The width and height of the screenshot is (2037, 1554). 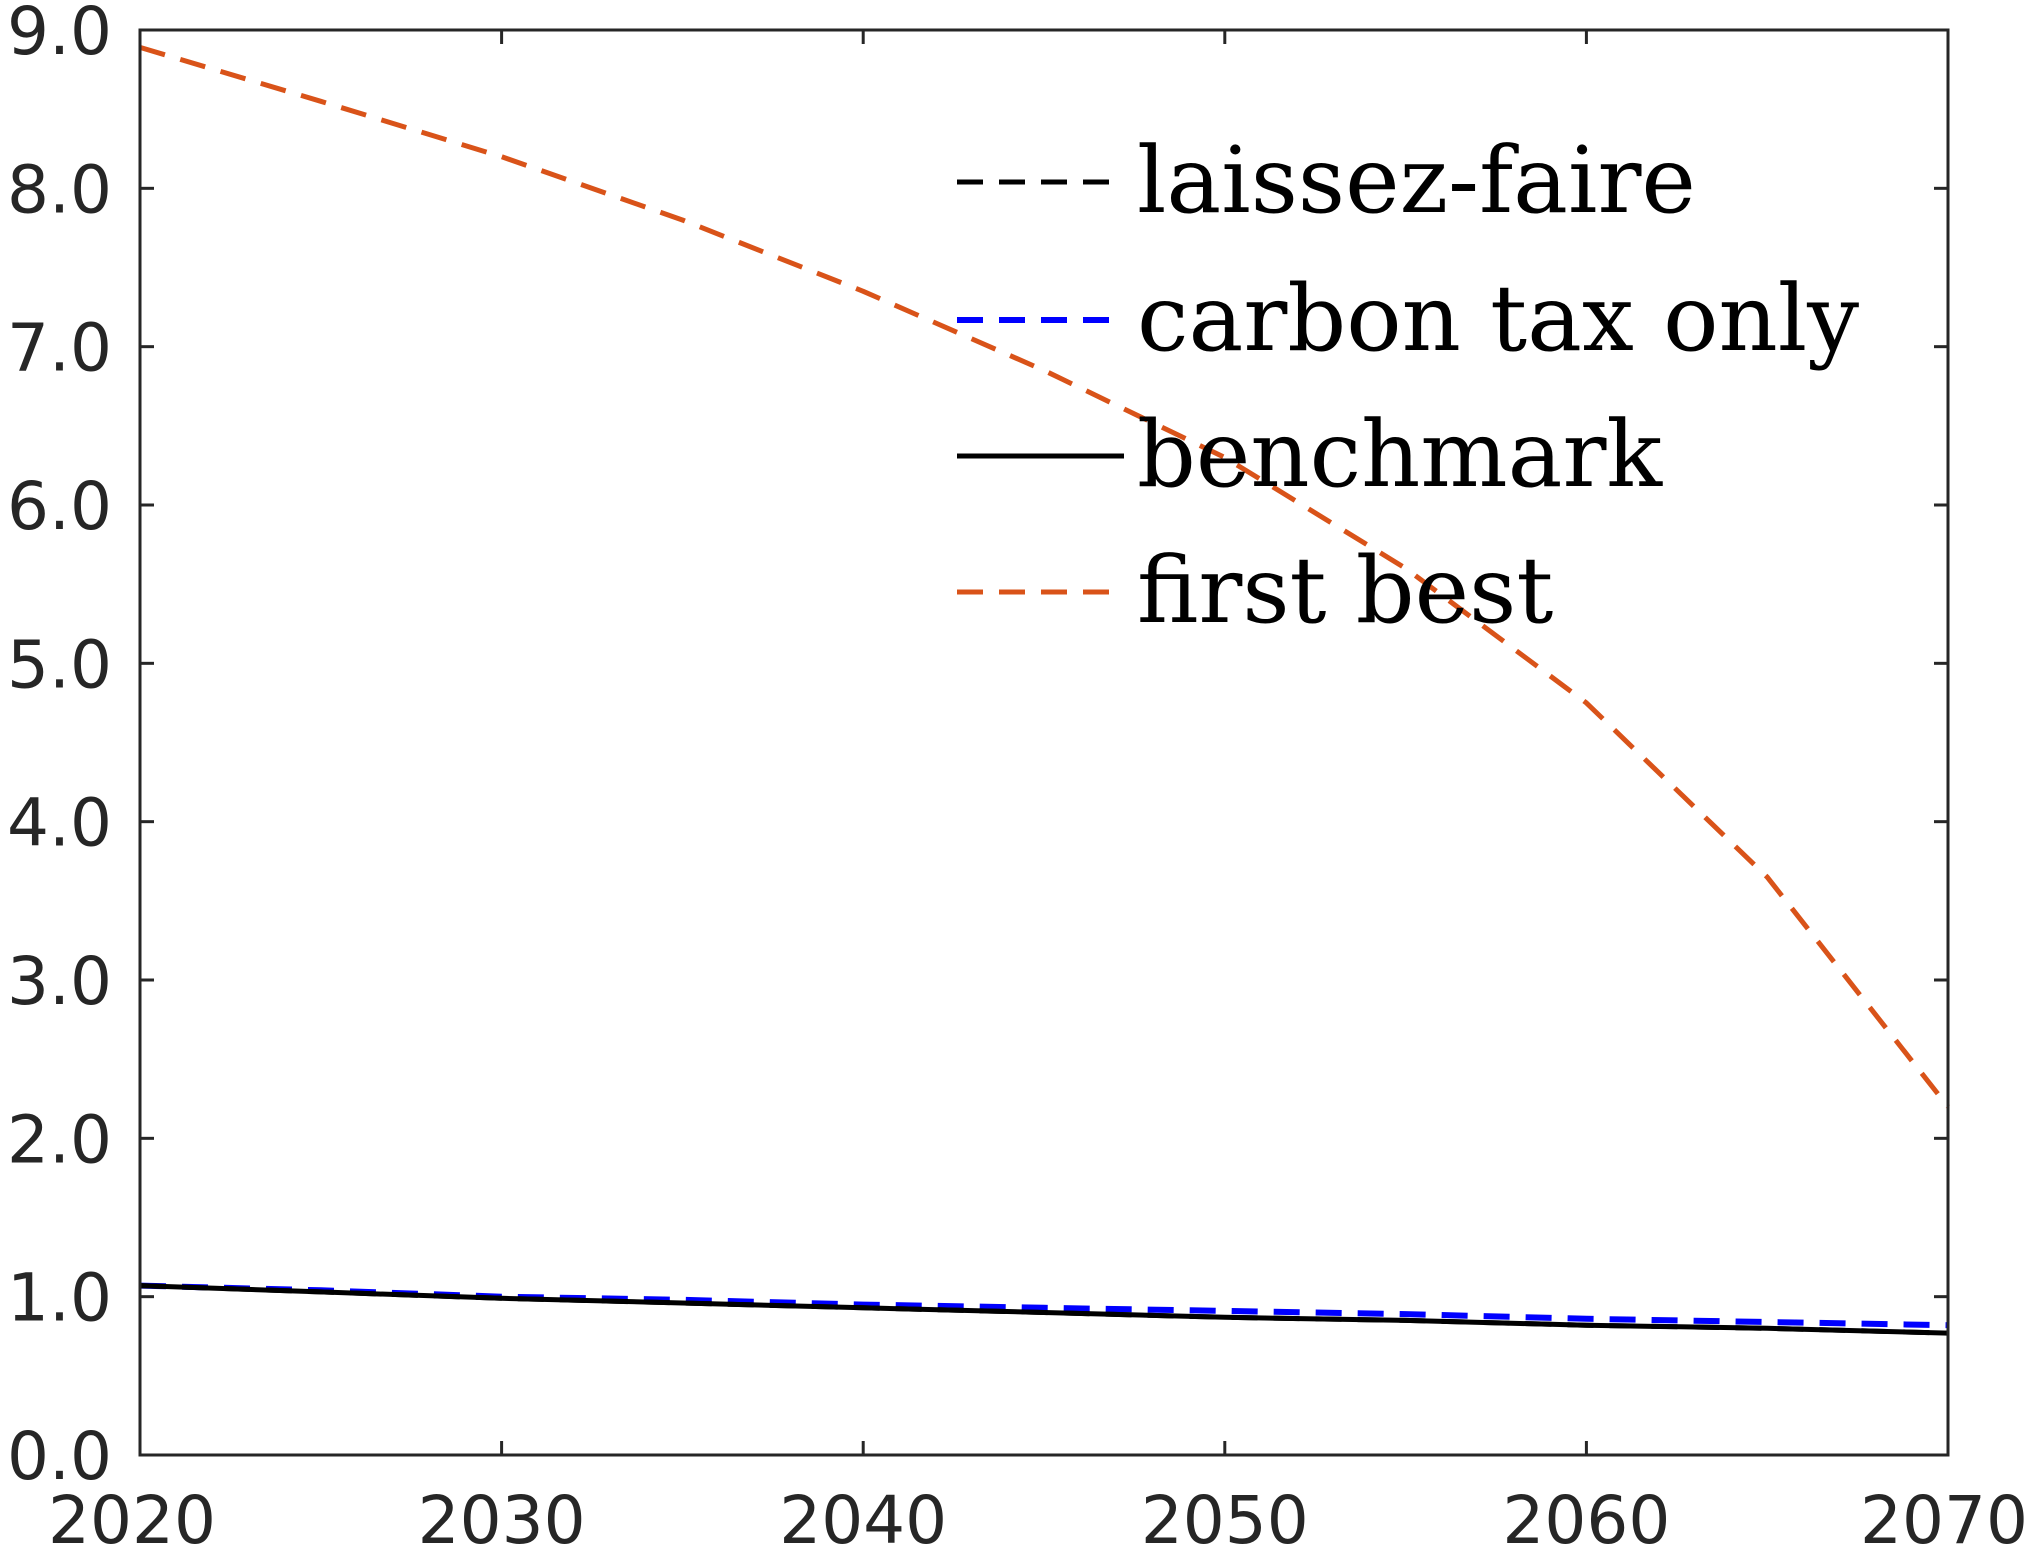 What do you see at coordinates (863, 1518) in the screenshot?
I see `x-tick-label: 2040` at bounding box center [863, 1518].